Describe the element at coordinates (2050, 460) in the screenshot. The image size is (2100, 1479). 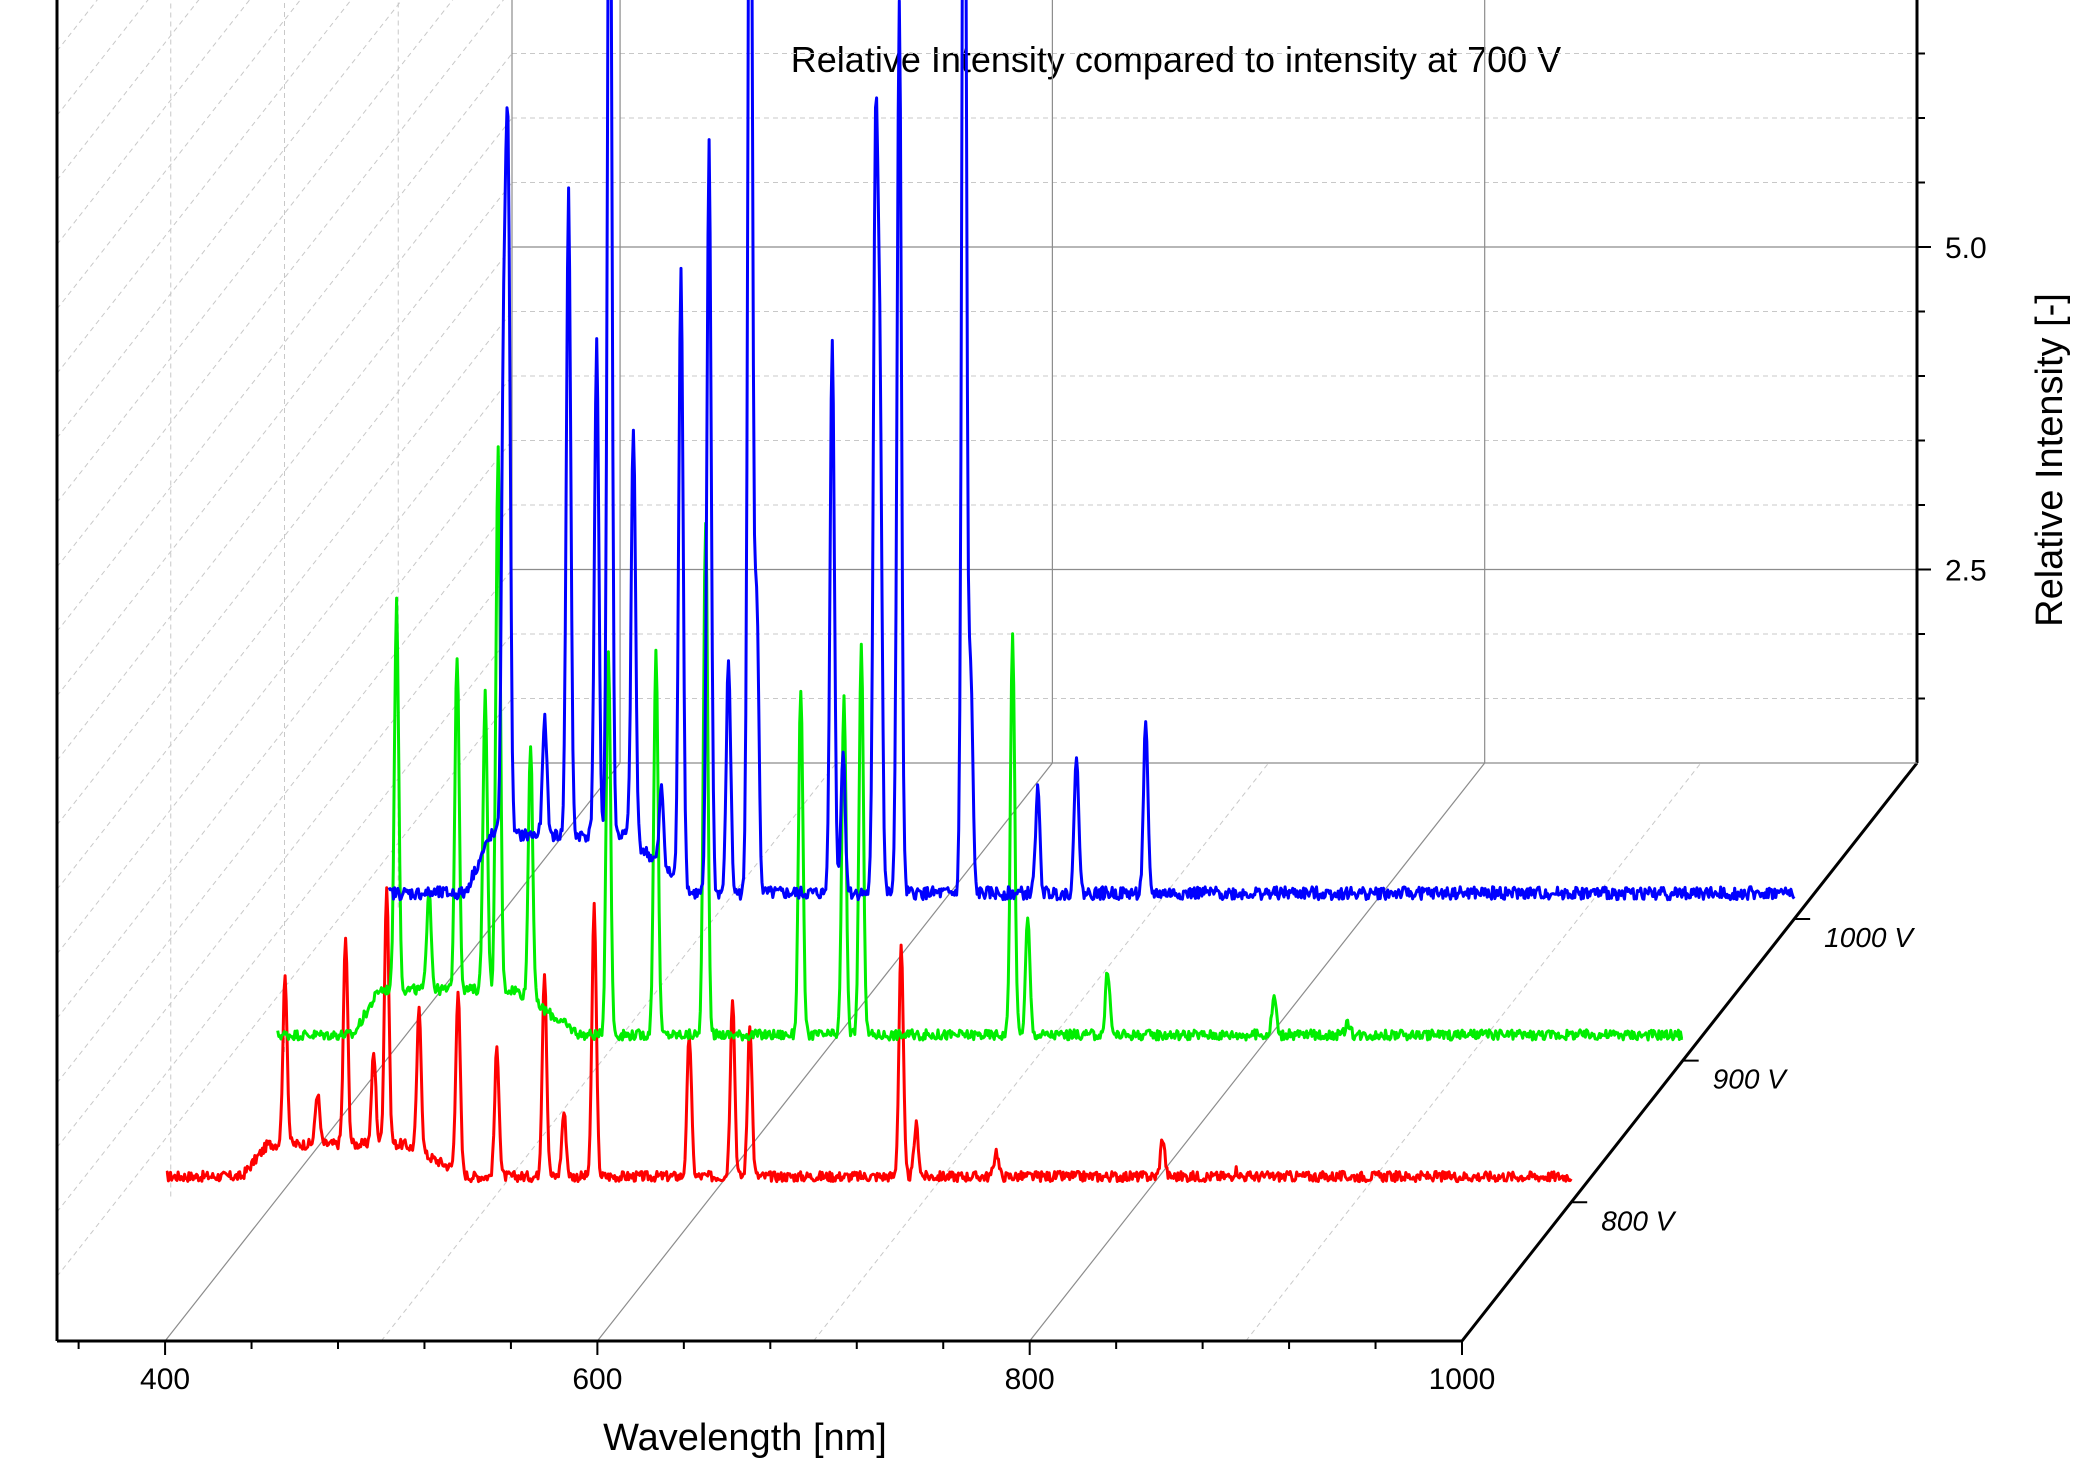
I see `y-axis-title: Relative Intensity [-]` at that location.